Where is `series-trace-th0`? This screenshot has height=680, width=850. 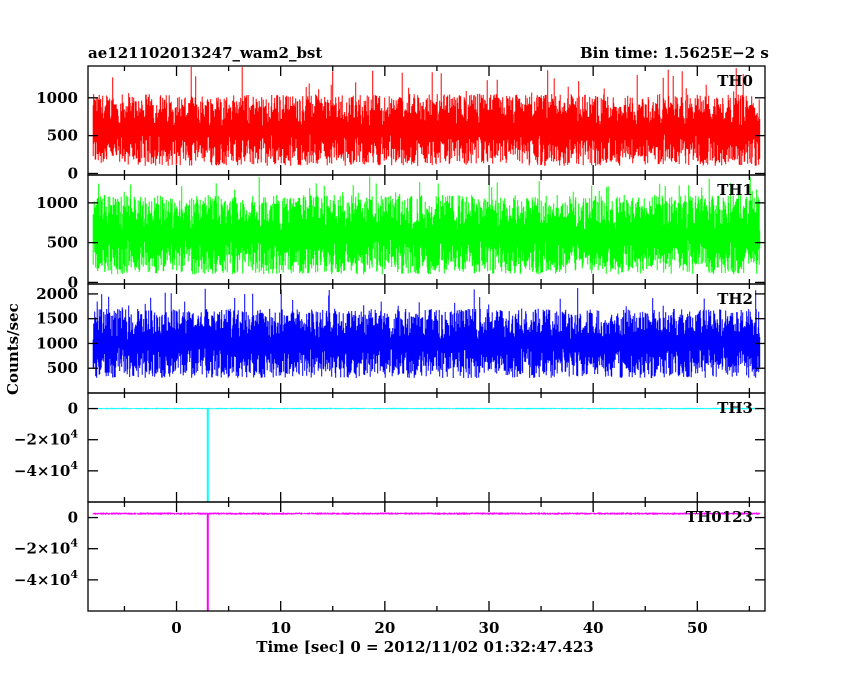
series-trace-th0 is located at coordinates (426, 116).